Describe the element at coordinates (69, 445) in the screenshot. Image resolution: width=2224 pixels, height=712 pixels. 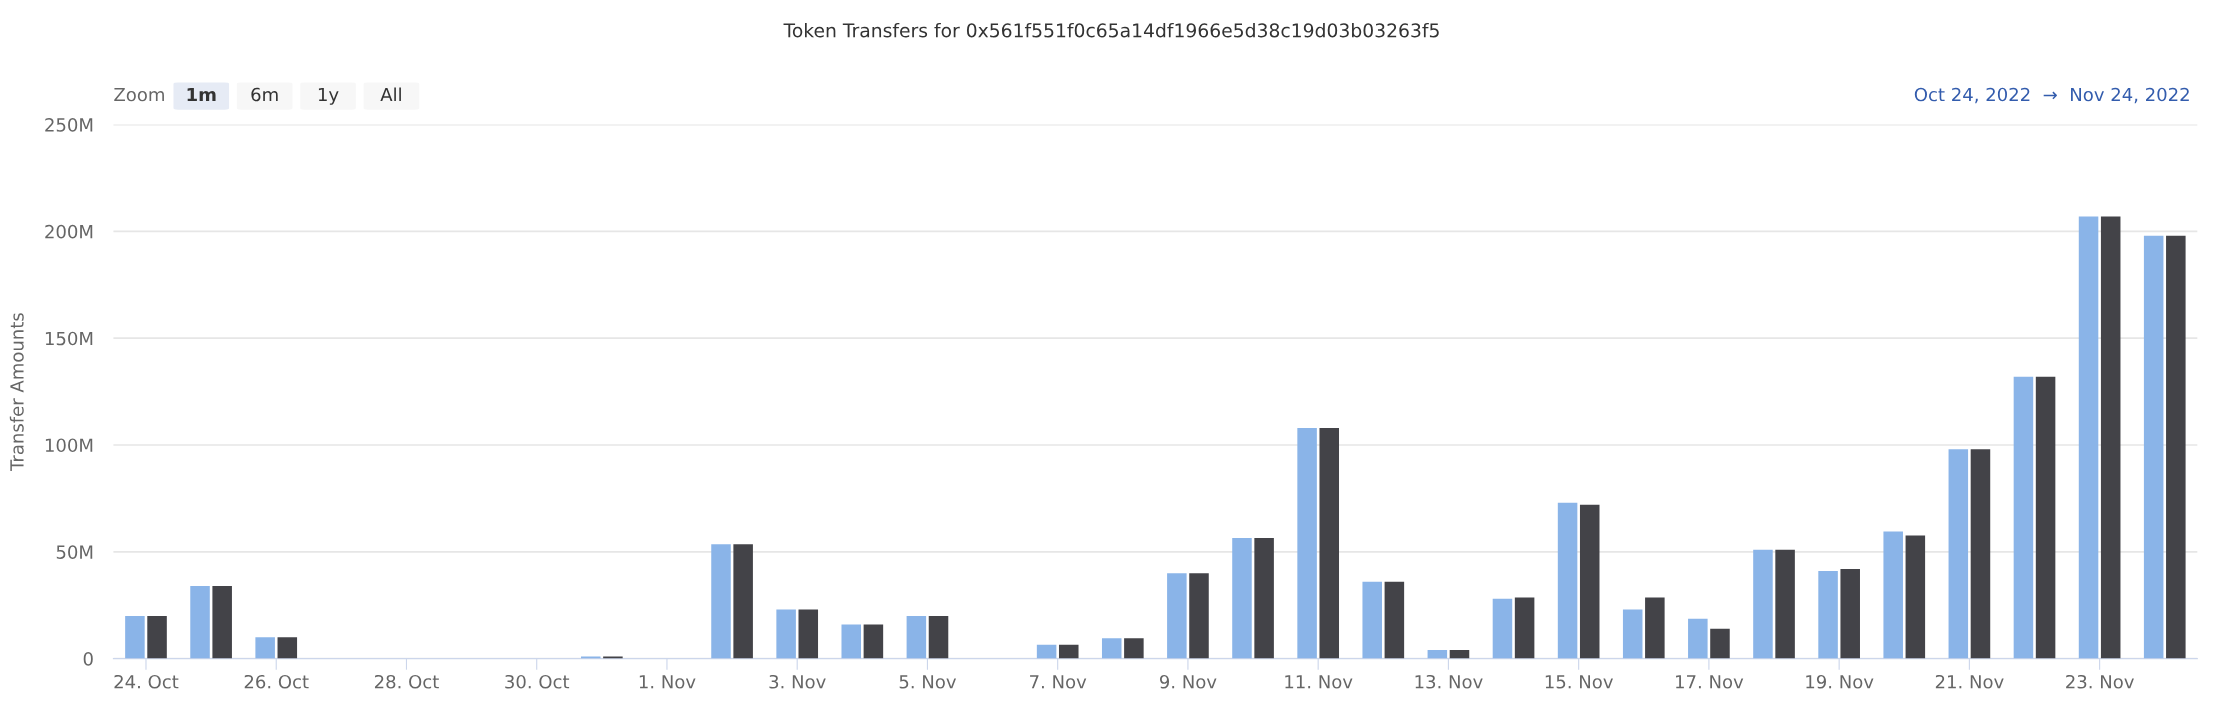
I see `y-tick-label: 100M` at that location.